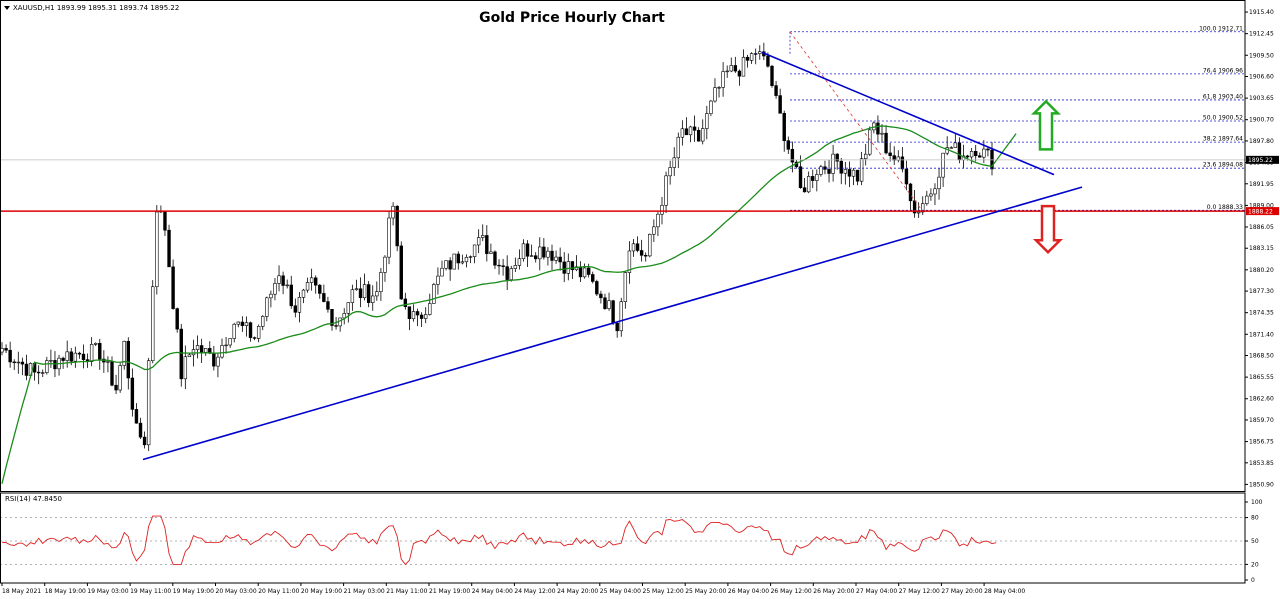  I want to click on y-tick-label: 1880.20, so click(1261, 270).